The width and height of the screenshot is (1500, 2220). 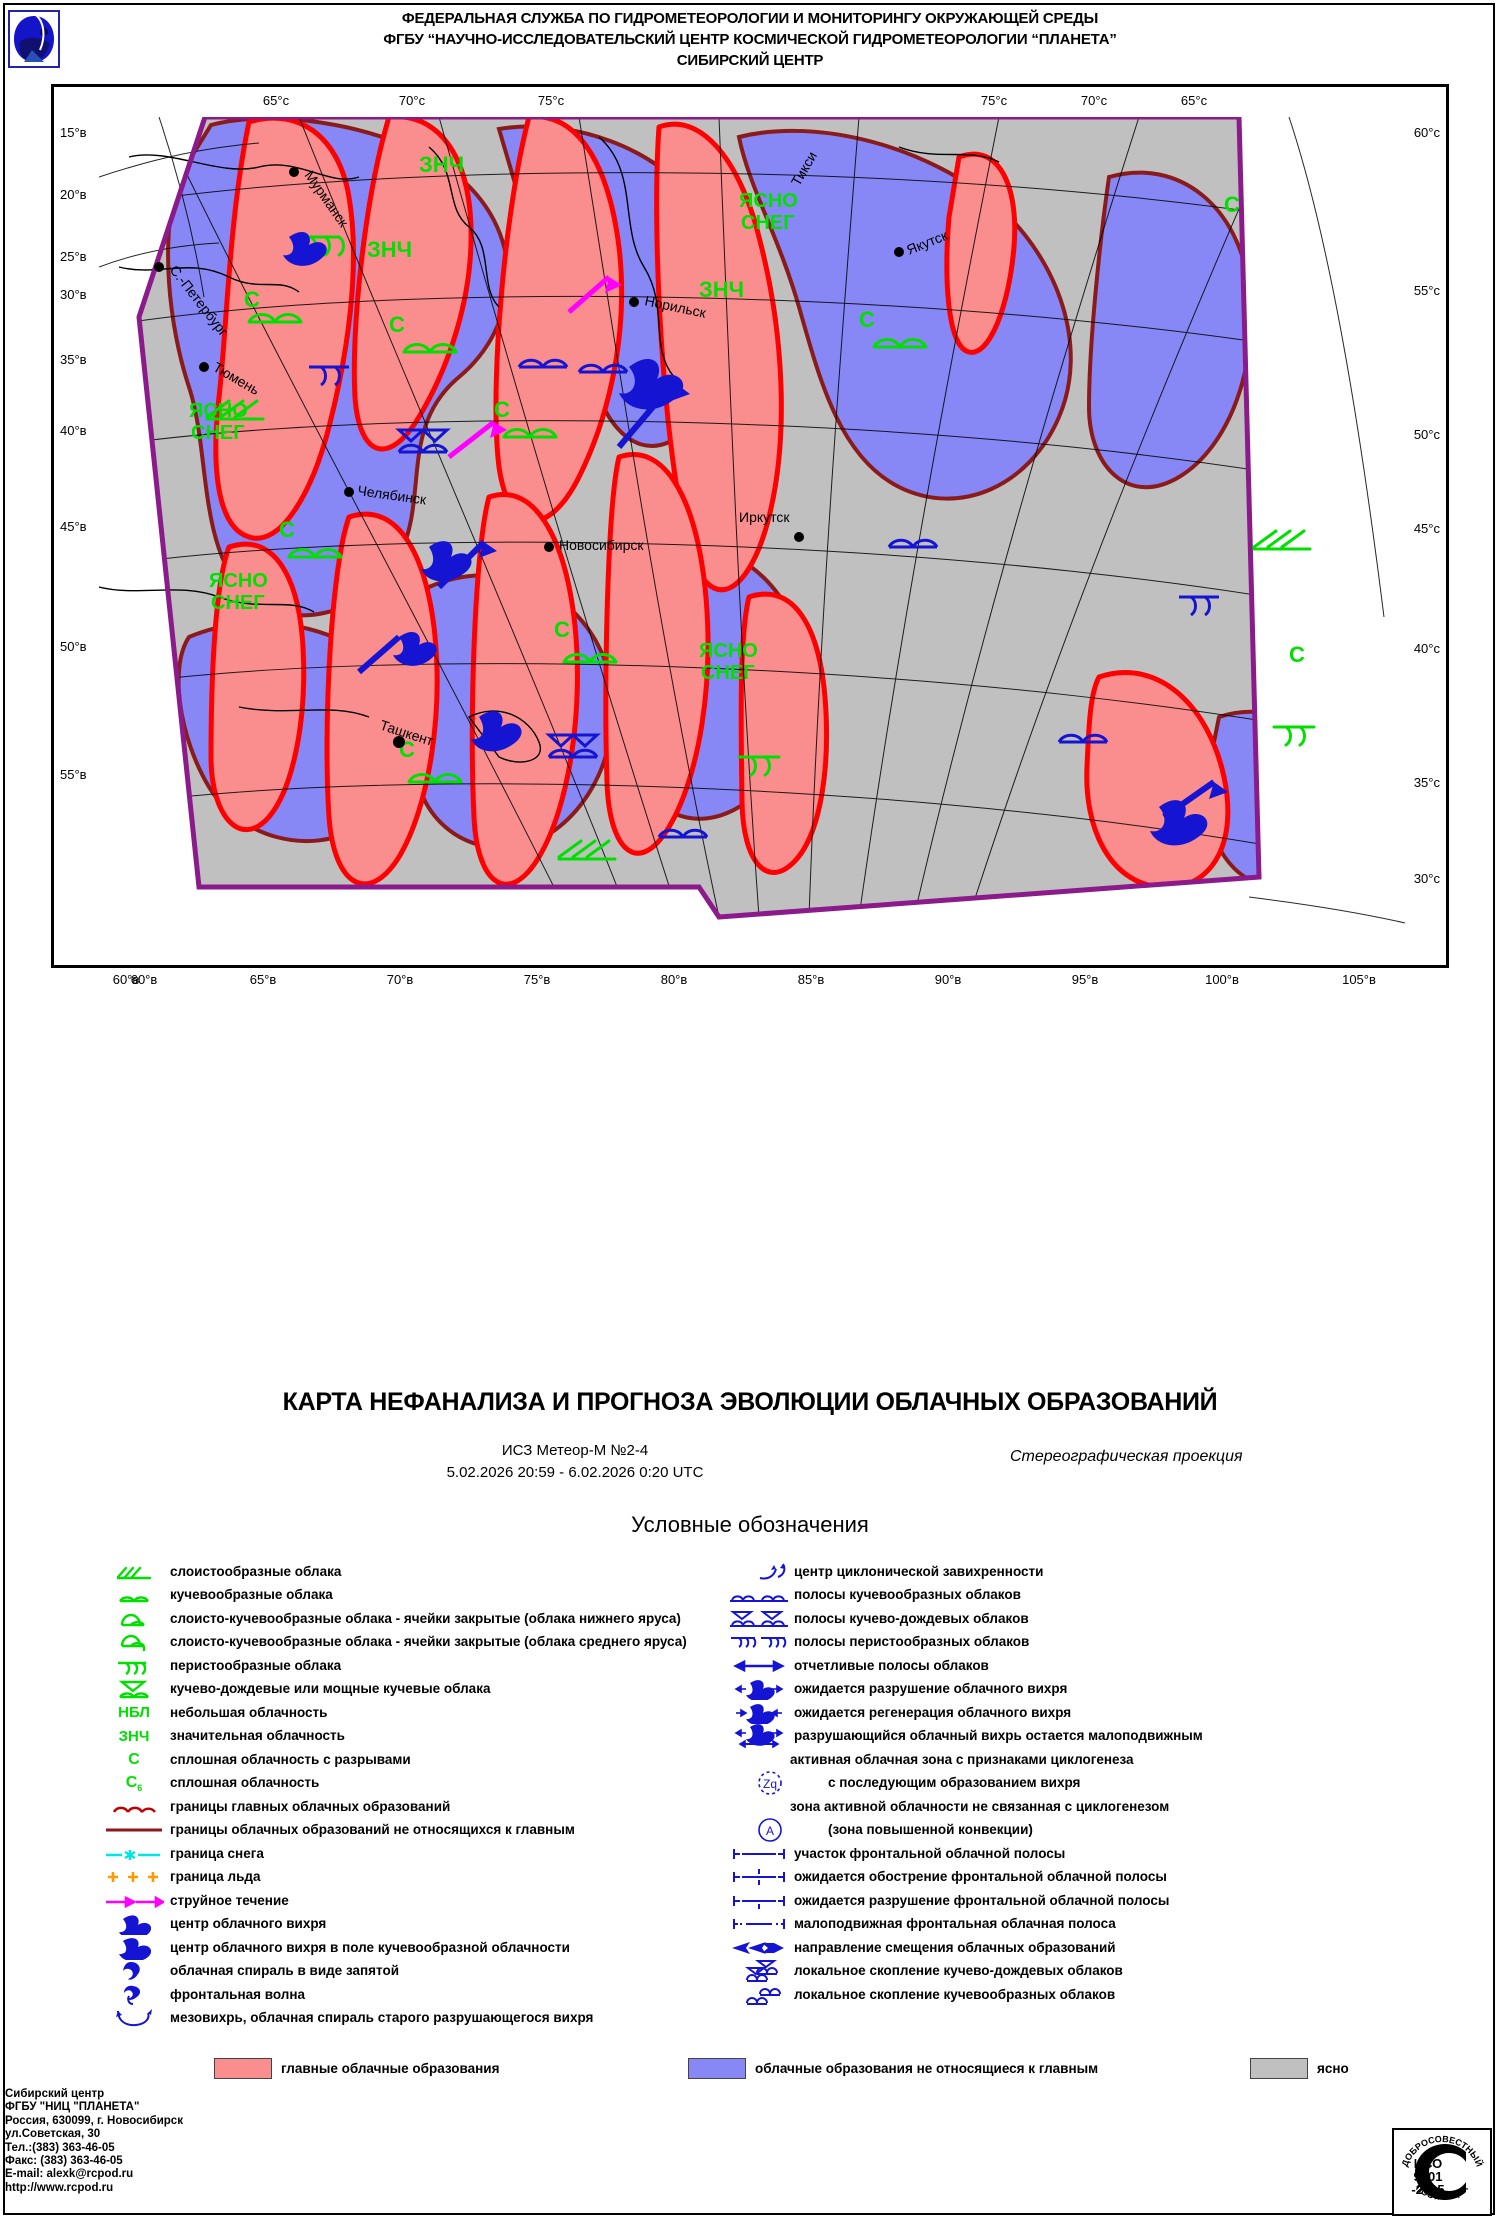 What do you see at coordinates (256, 1665) in the screenshot?
I see `legend-label: перистообразные облака` at bounding box center [256, 1665].